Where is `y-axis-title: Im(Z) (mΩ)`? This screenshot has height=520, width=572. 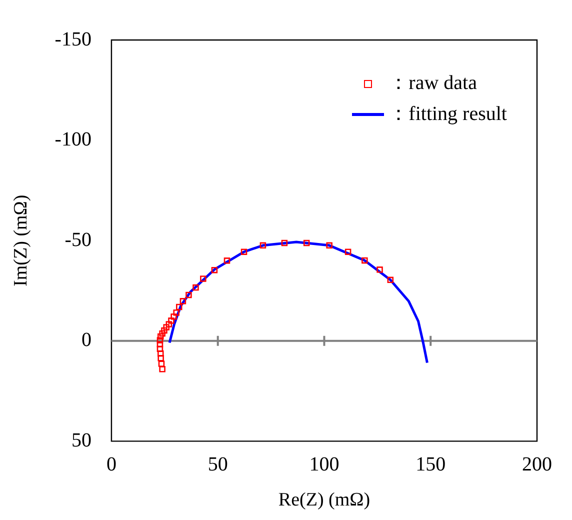
y-axis-title: Im(Z) (mΩ) is located at coordinates (21, 240).